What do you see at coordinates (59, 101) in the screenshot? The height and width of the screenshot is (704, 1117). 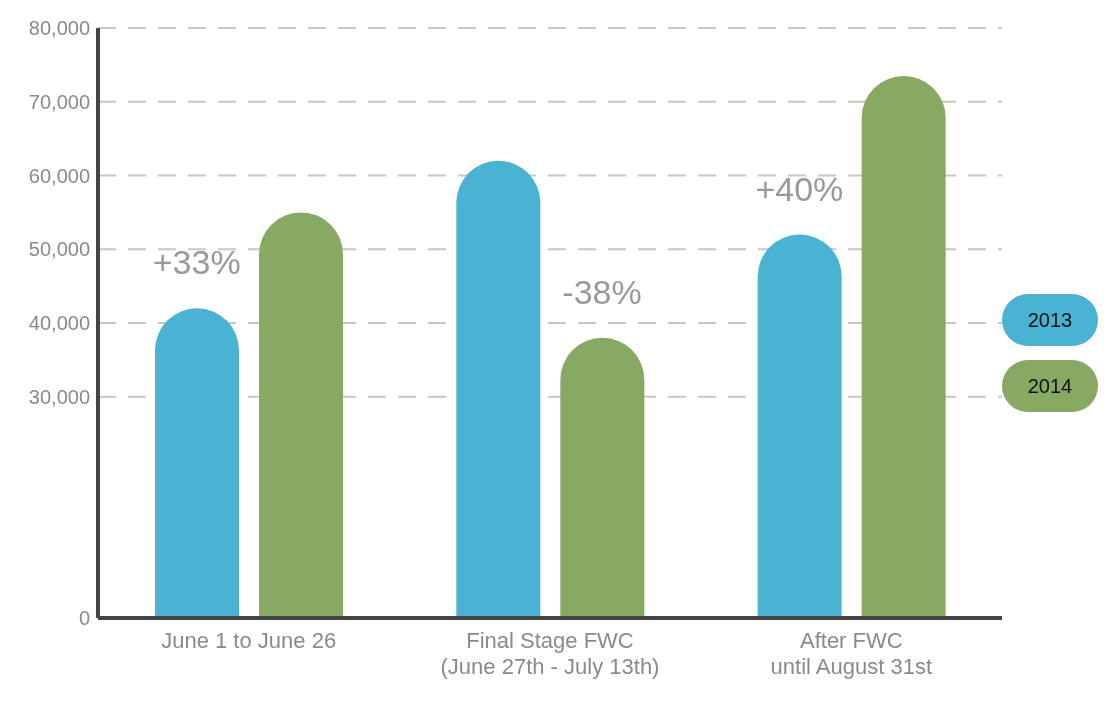 I see `y-tick-label: 70,000` at bounding box center [59, 101].